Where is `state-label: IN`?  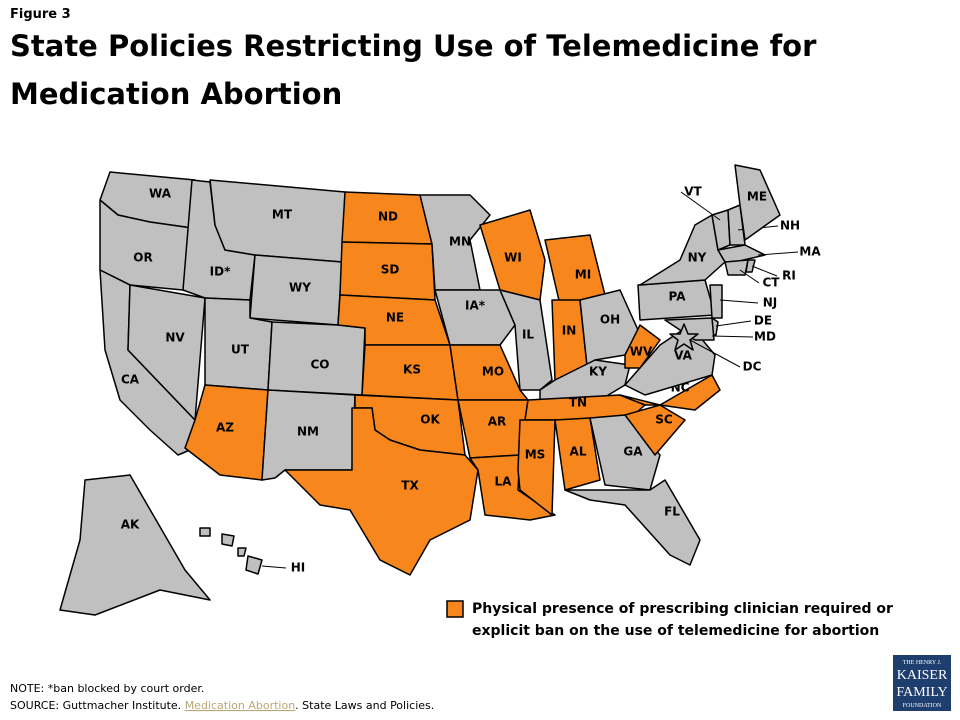
state-label: IN is located at coordinates (569, 331).